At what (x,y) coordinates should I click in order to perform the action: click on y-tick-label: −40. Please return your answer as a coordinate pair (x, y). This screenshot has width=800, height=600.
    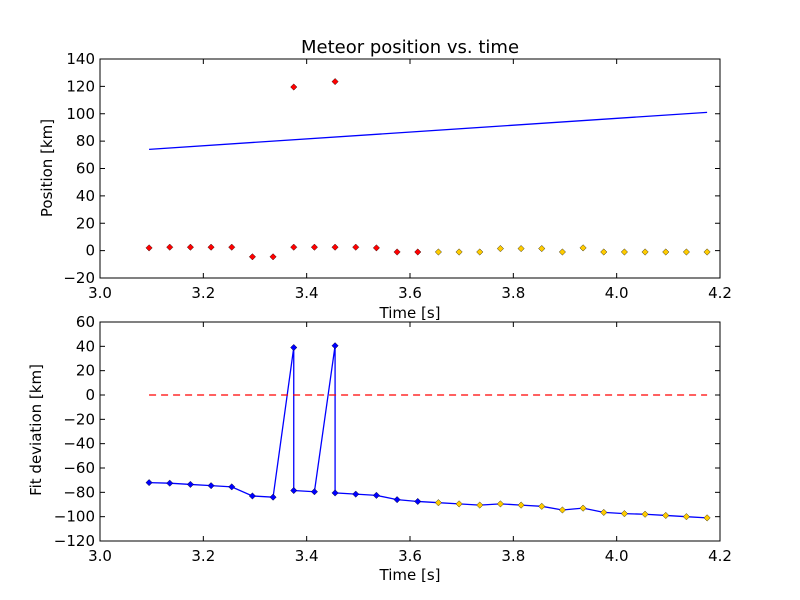
    Looking at the image, I should click on (79, 444).